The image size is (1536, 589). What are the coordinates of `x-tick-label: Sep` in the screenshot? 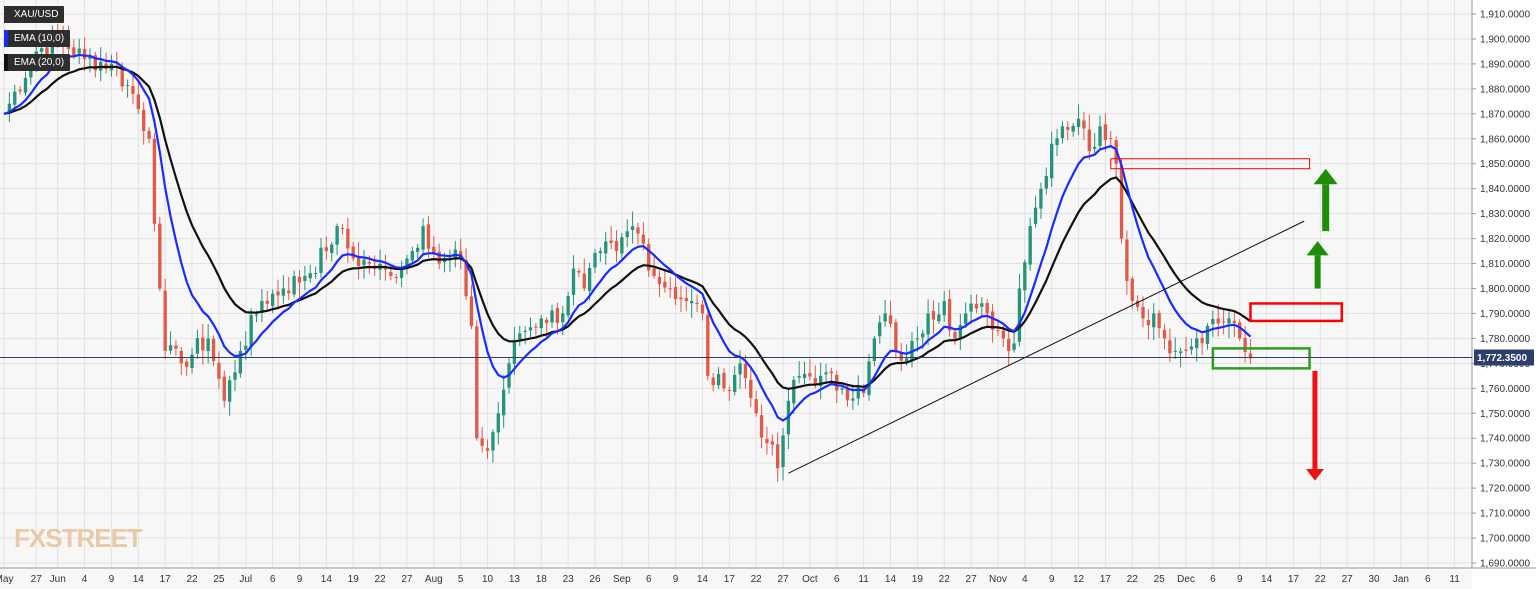 It's located at (622, 579).